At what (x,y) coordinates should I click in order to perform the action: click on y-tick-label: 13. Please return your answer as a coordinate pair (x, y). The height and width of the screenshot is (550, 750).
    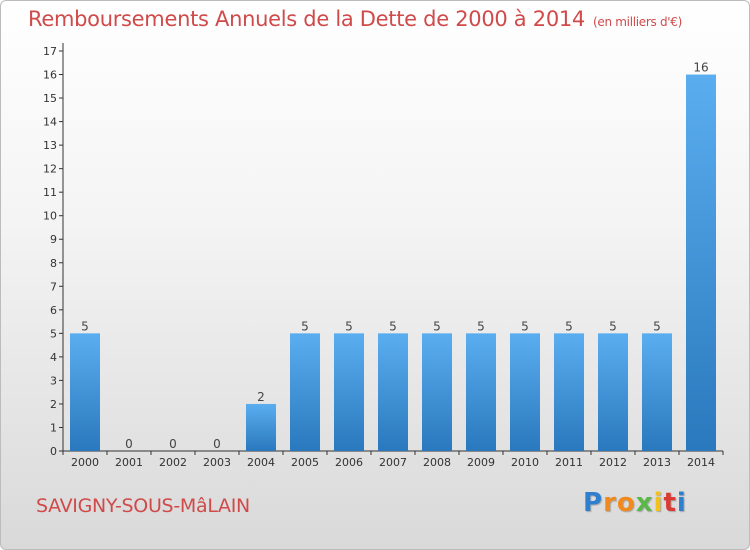
    Looking at the image, I should click on (50, 145).